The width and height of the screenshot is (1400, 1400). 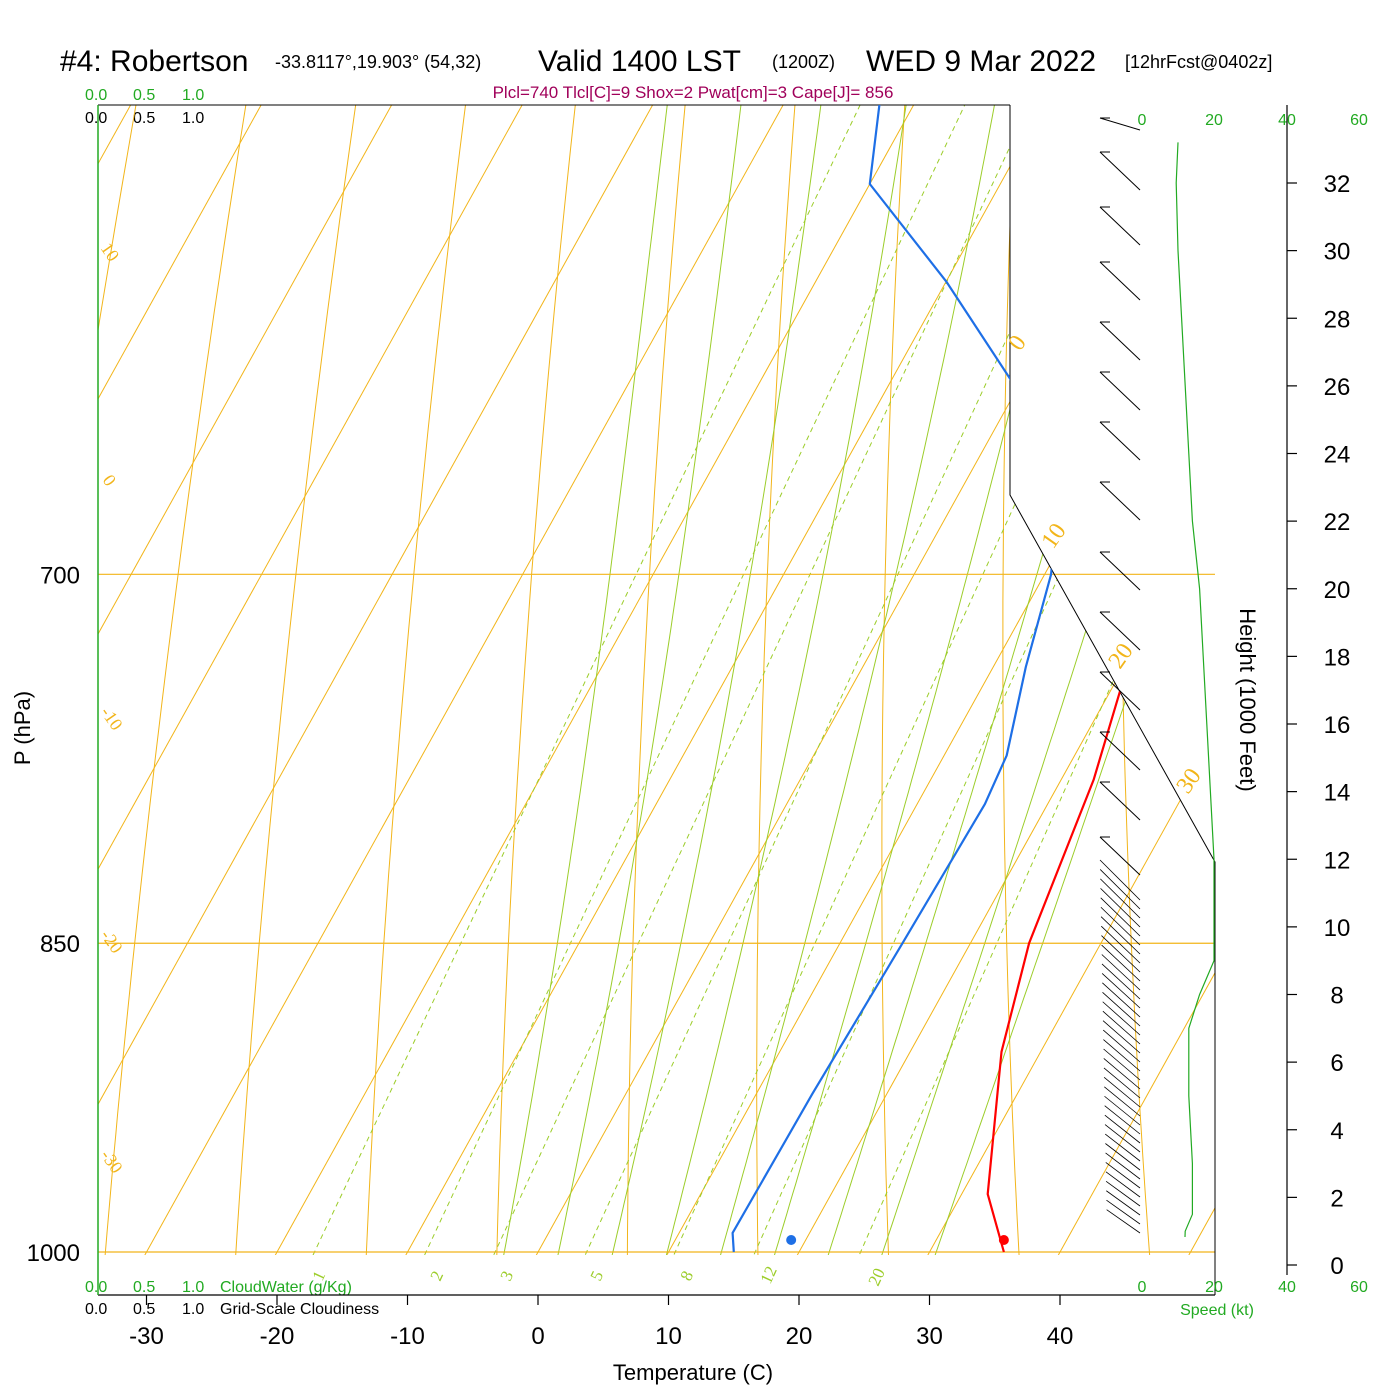 What do you see at coordinates (1336, 1266) in the screenshot?
I see `height-tick-label: 0` at bounding box center [1336, 1266].